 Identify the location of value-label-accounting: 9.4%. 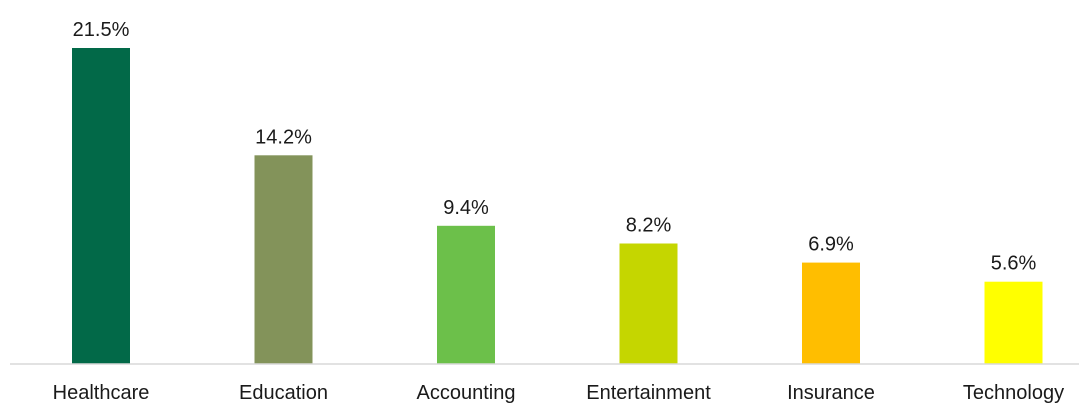
(466, 208).